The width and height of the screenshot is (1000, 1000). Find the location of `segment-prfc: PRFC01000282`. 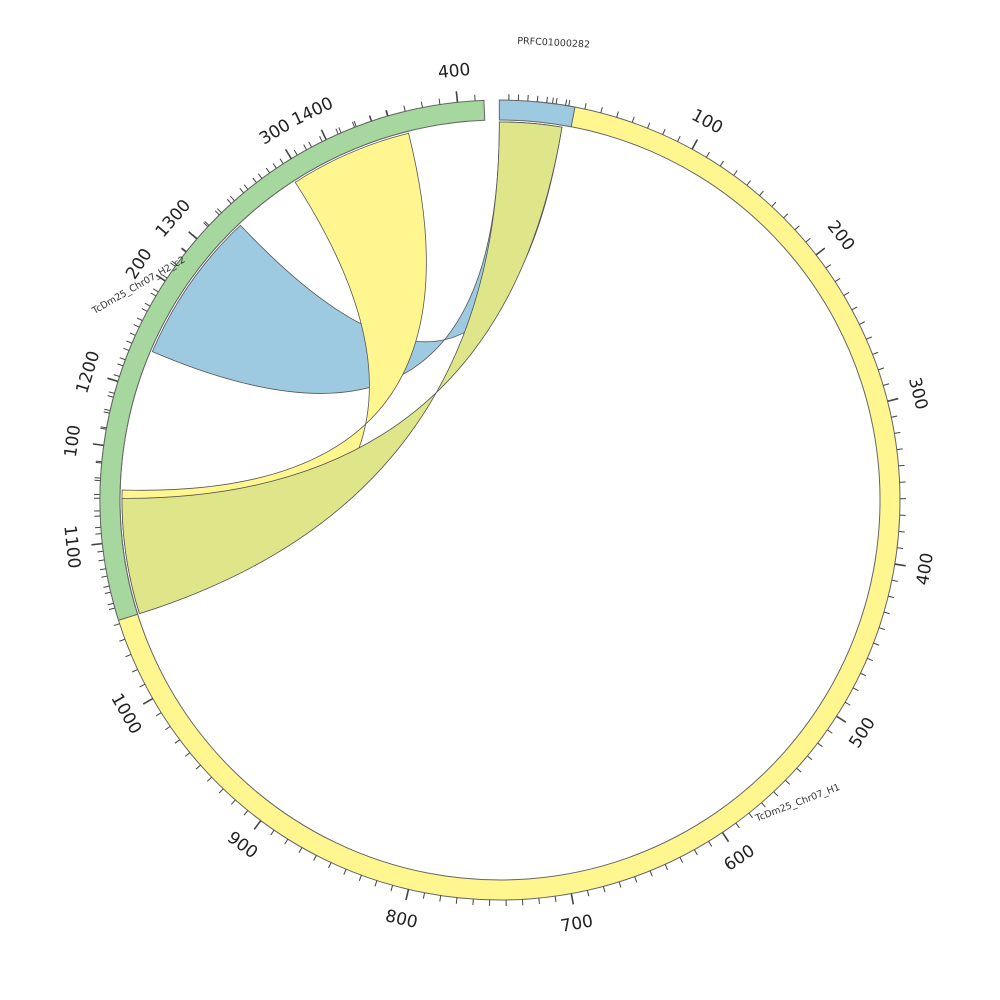

segment-prfc: PRFC01000282 is located at coordinates (544, 82).